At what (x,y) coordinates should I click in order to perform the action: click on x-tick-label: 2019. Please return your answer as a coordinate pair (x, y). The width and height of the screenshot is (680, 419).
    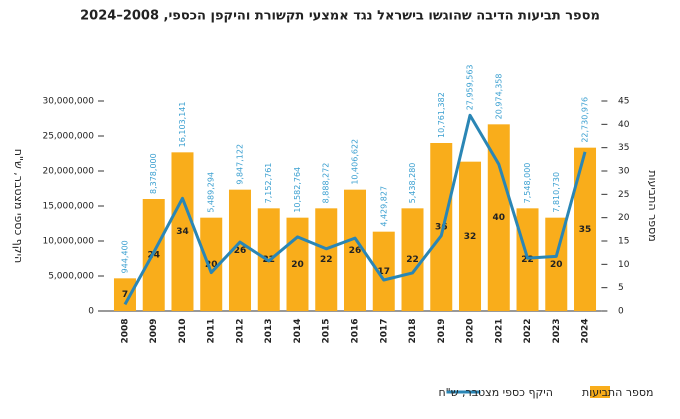
    Looking at the image, I should click on (442, 330).